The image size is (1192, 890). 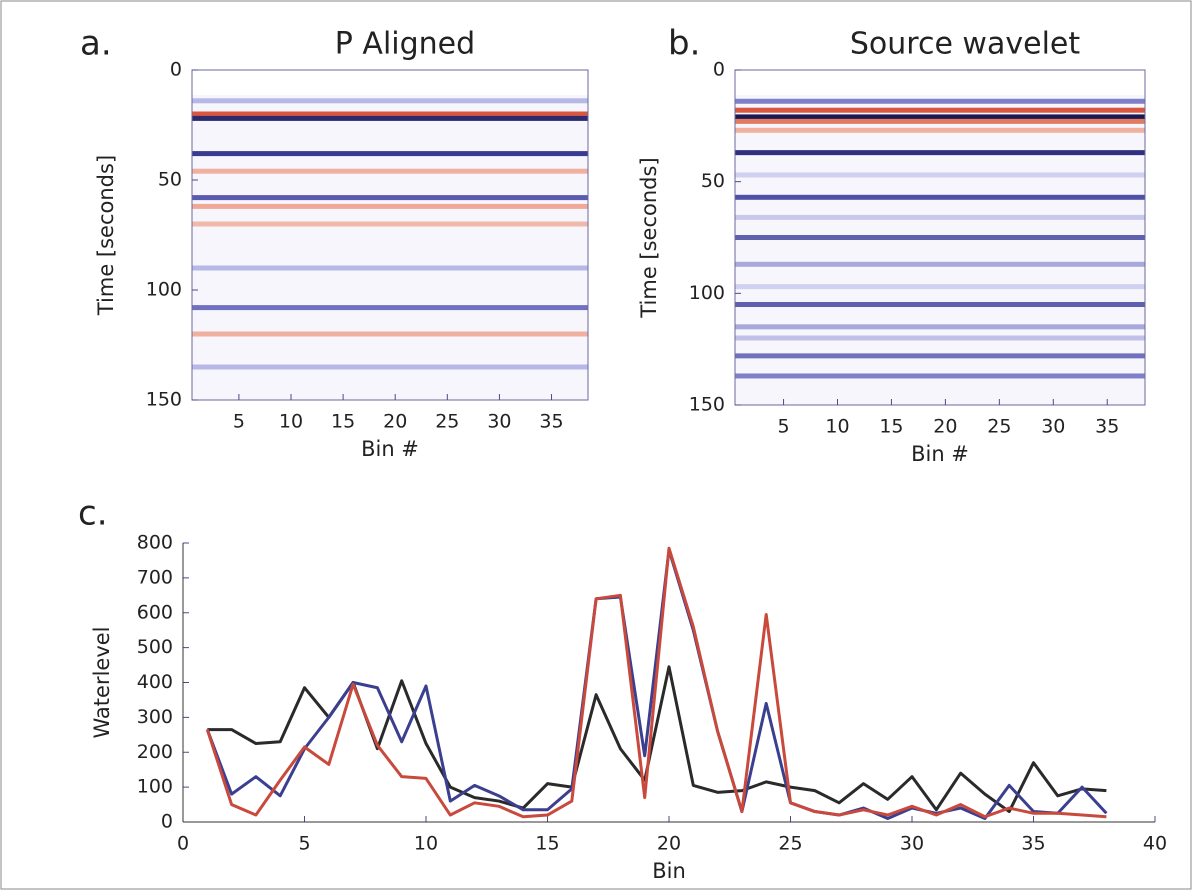 What do you see at coordinates (102, 682) in the screenshot?
I see `y-axis-label: Waterlevel` at bounding box center [102, 682].